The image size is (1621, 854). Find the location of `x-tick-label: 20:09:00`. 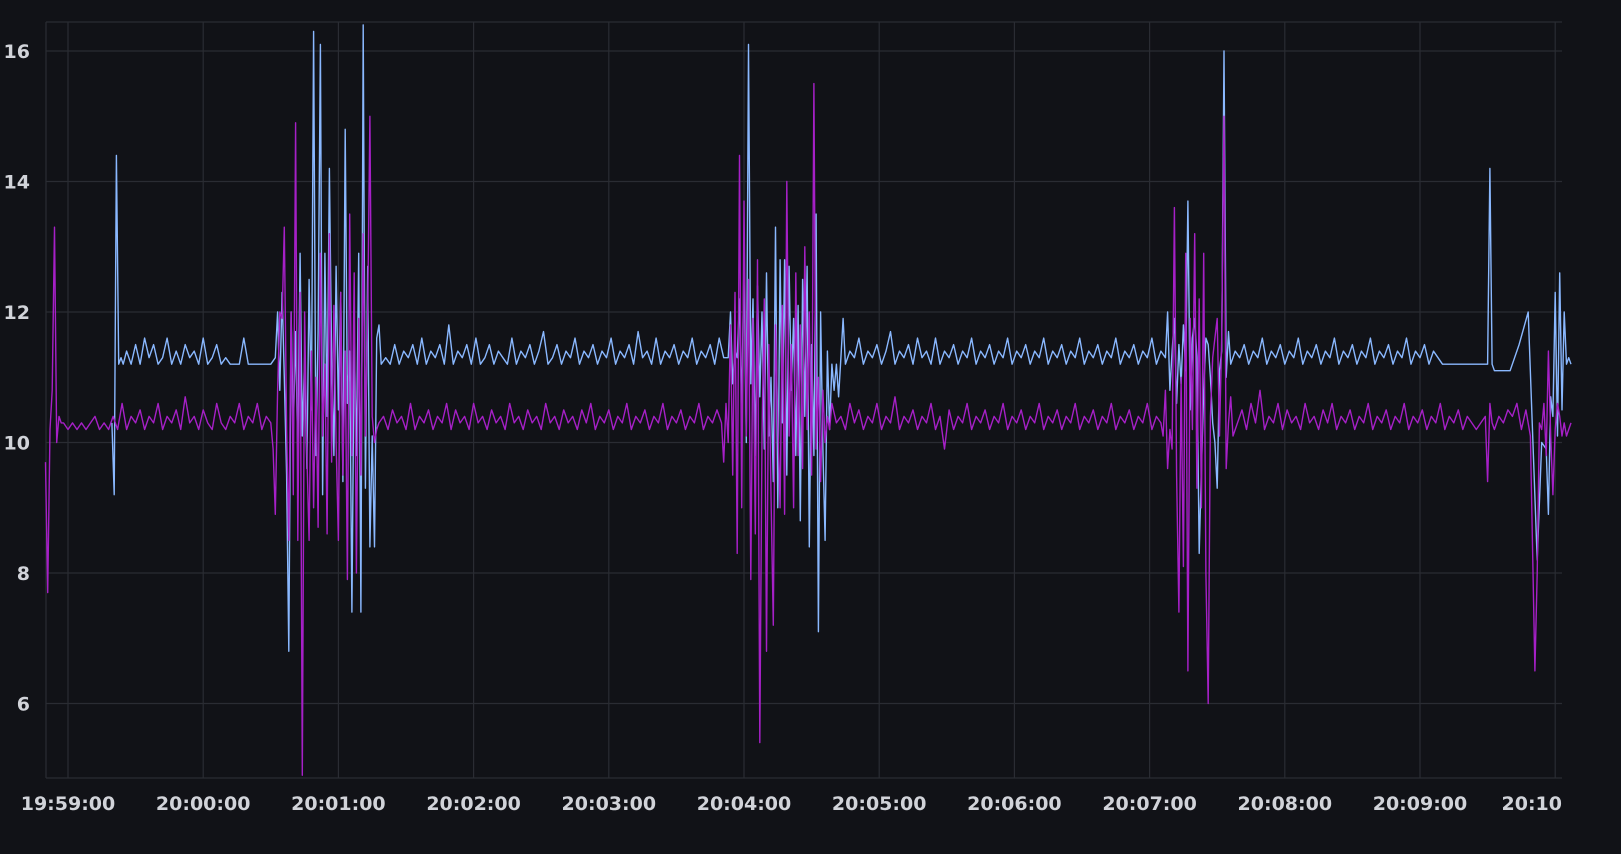

x-tick-label: 20:09:00 is located at coordinates (1420, 804).